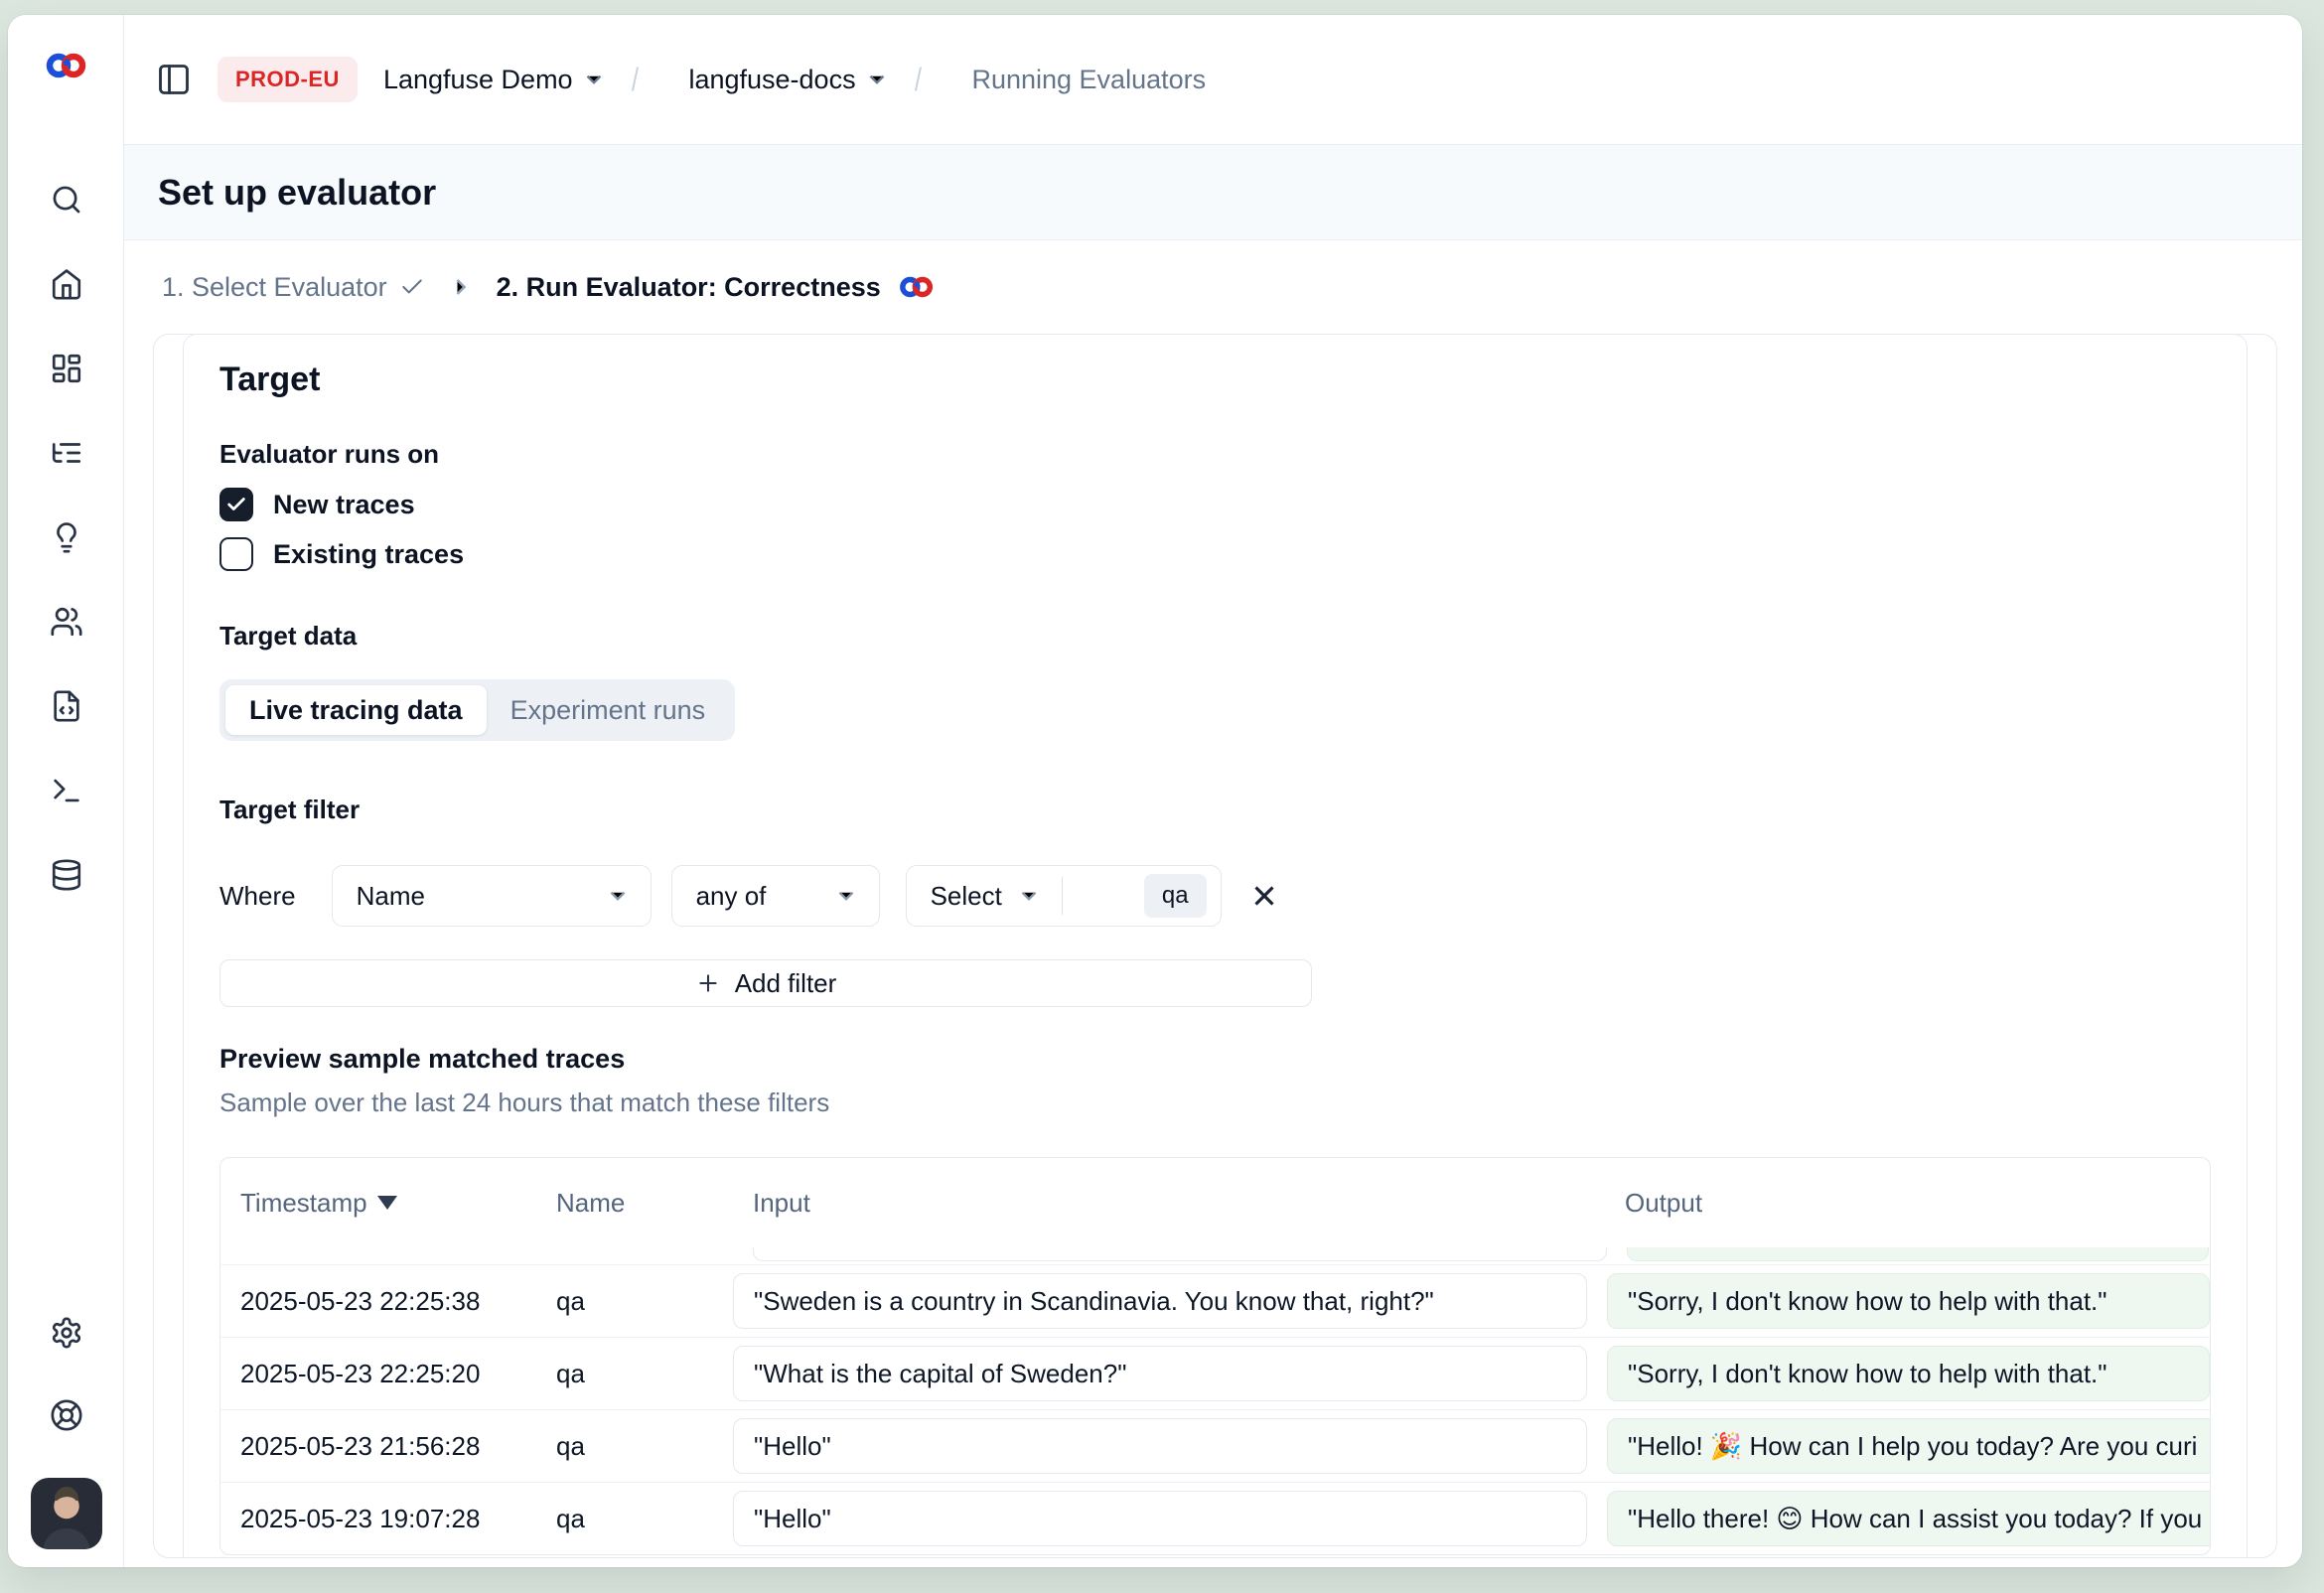  I want to click on sidebar-item-dashboards, so click(66, 369).